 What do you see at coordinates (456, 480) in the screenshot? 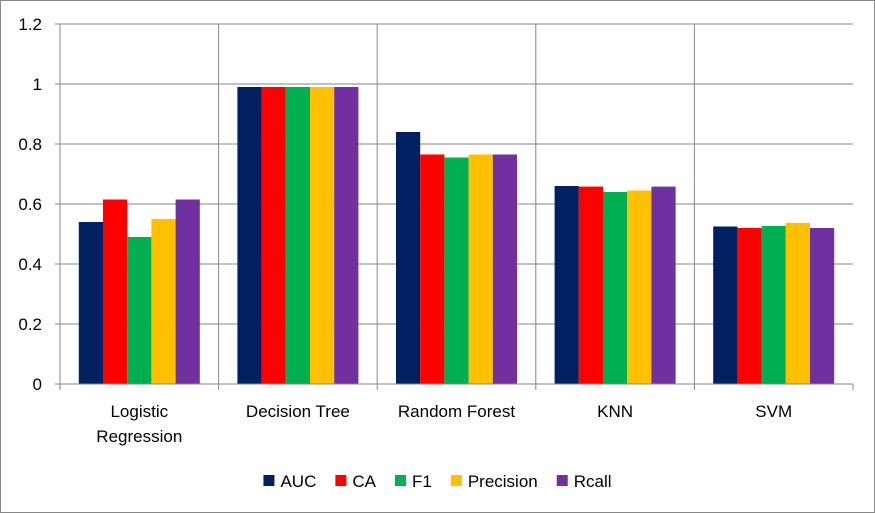
I see `legend-swatch-precision` at bounding box center [456, 480].